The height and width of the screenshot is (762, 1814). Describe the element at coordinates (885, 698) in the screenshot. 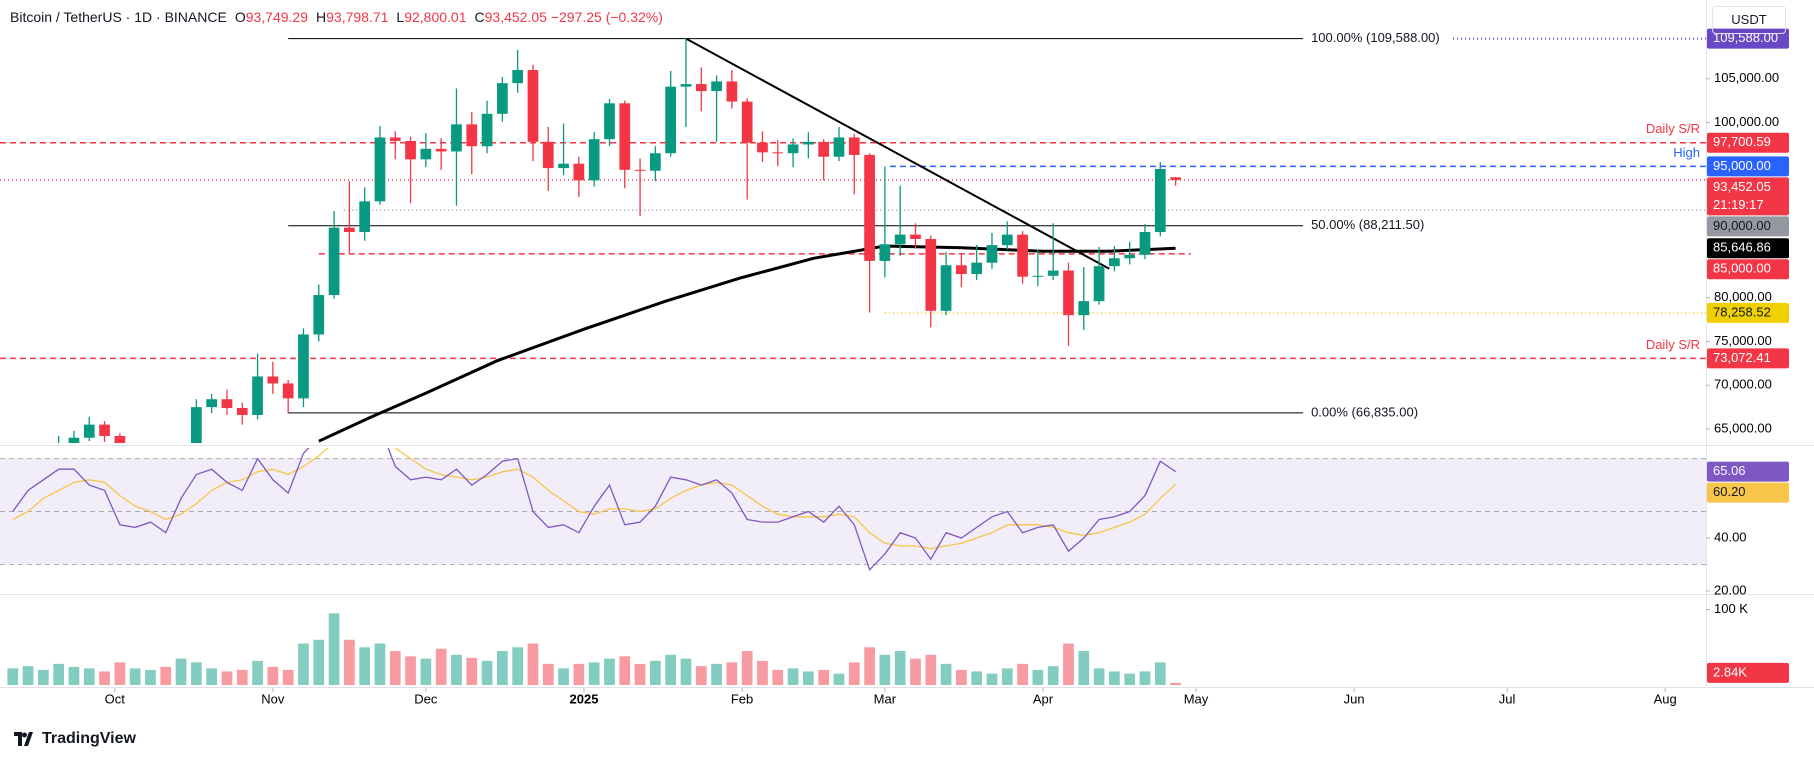

I see `x-tick-label: Mar` at that location.